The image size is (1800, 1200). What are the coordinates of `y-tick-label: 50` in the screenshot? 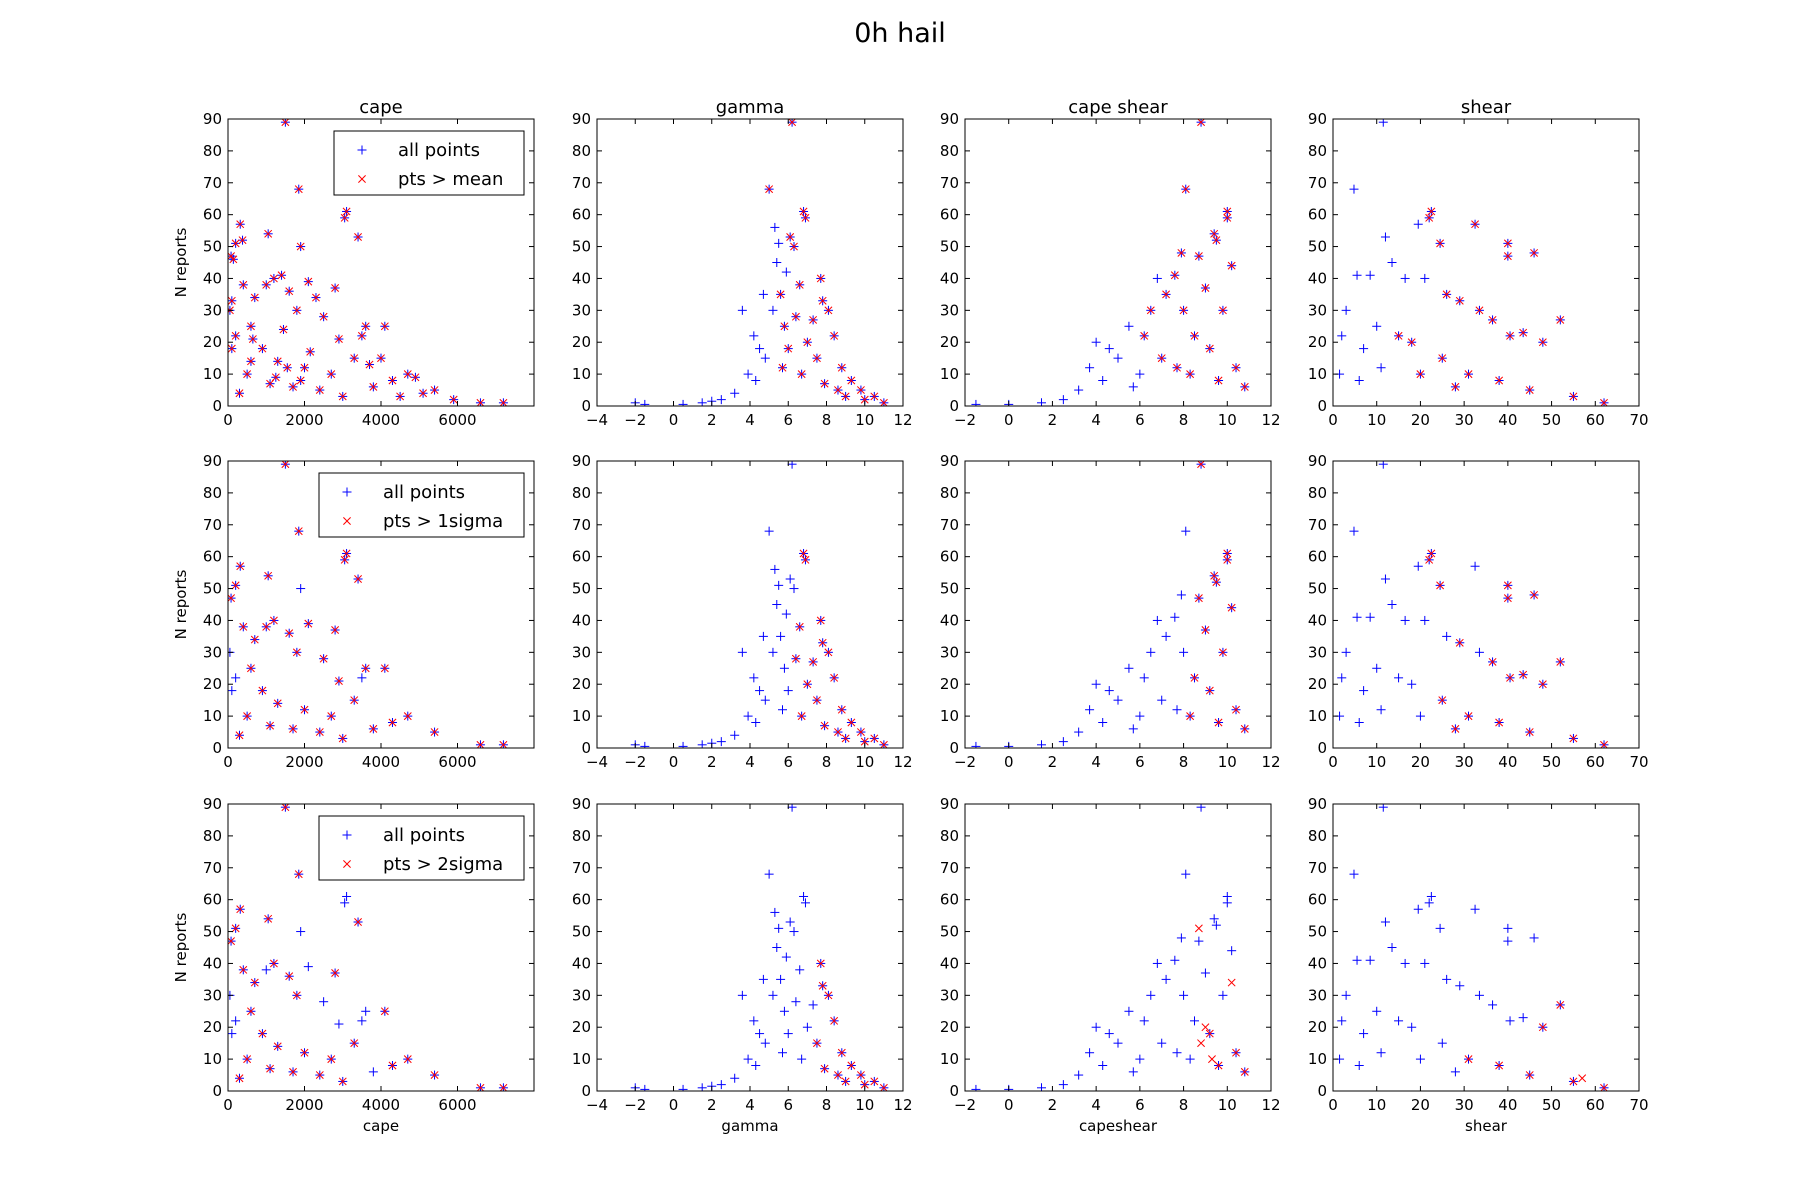 It's located at (581, 589).